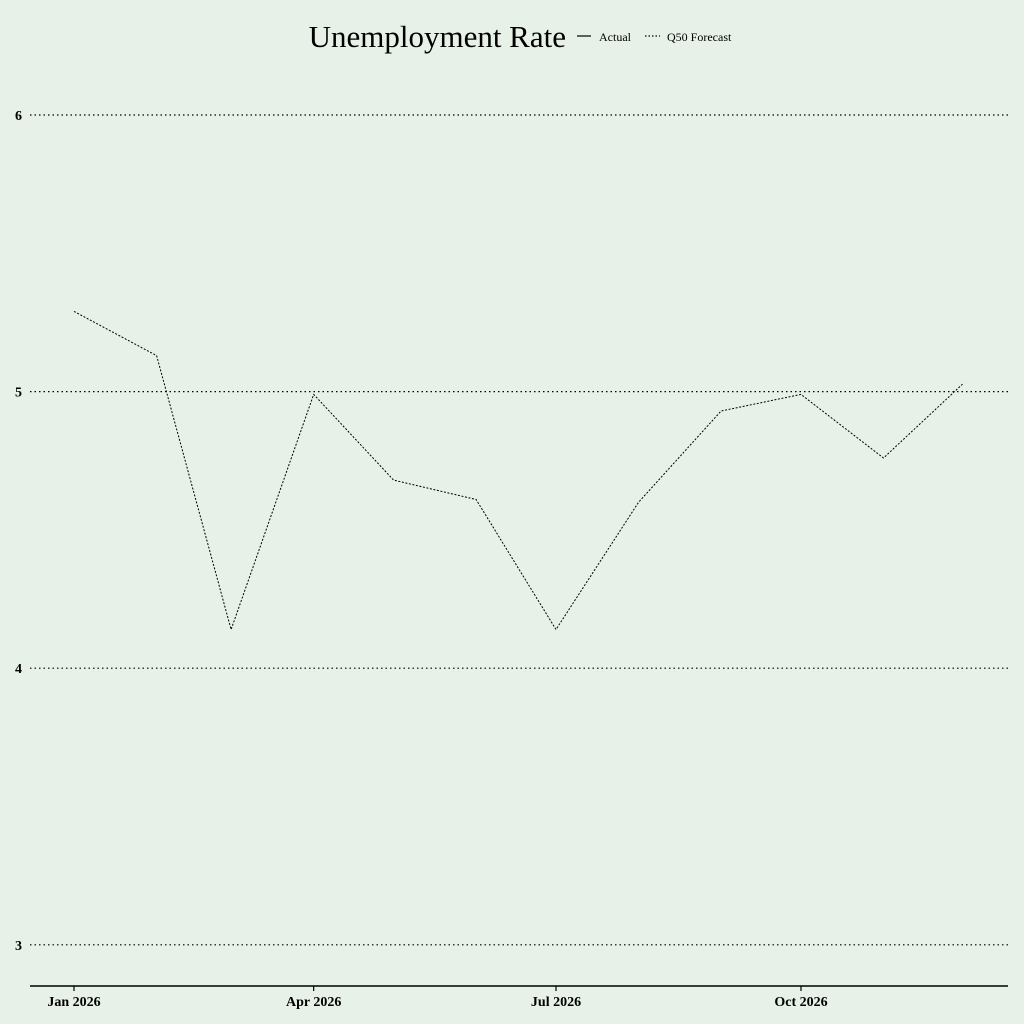 Image resolution: width=1024 pixels, height=1024 pixels. I want to click on x-tick-label: Jul 2026, so click(556, 1002).